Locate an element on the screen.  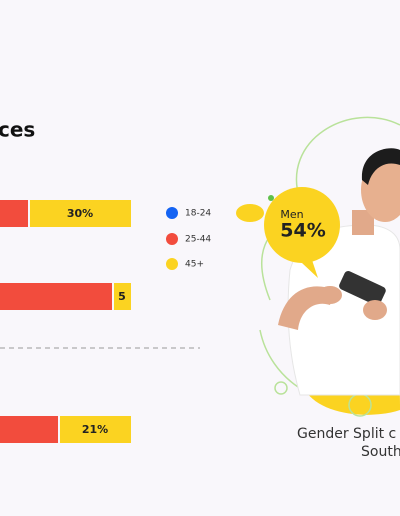
decor-ring is located at coordinates (281, 388).